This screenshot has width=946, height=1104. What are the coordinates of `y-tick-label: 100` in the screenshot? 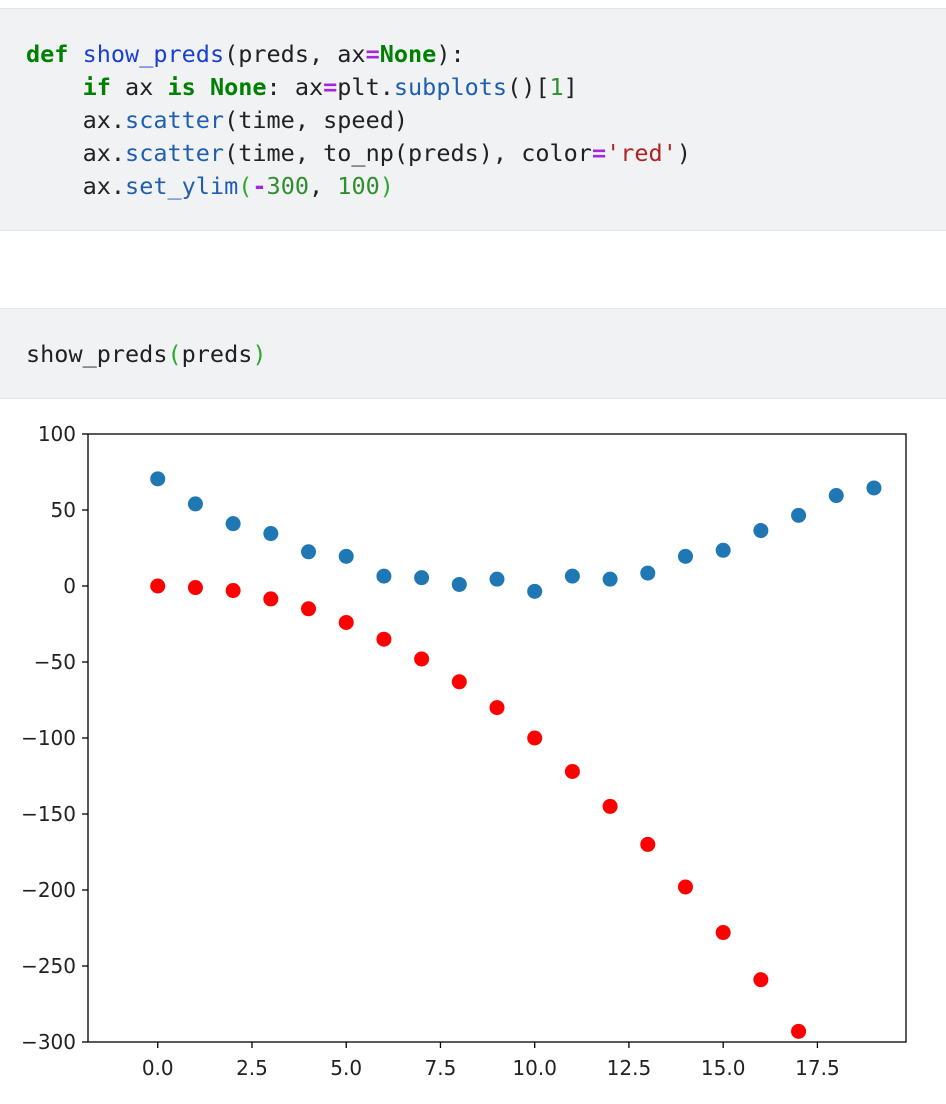 It's located at (57, 434).